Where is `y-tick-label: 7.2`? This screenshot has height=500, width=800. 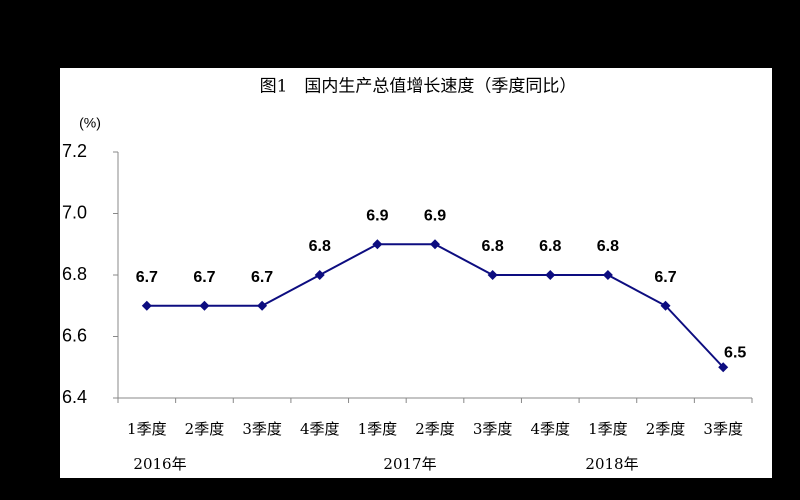
y-tick-label: 7.2 is located at coordinates (74, 151).